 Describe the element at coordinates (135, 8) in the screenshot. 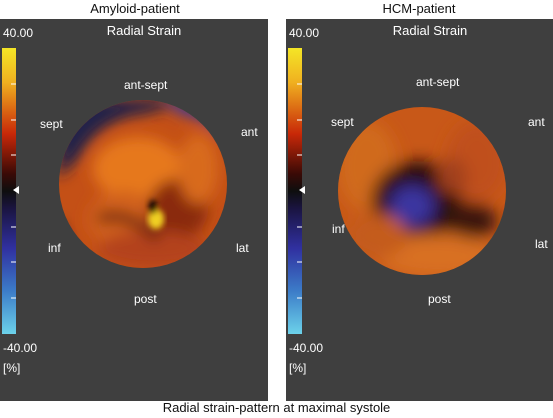

I see `panel-title-amyloid: Amyloid-patient` at that location.